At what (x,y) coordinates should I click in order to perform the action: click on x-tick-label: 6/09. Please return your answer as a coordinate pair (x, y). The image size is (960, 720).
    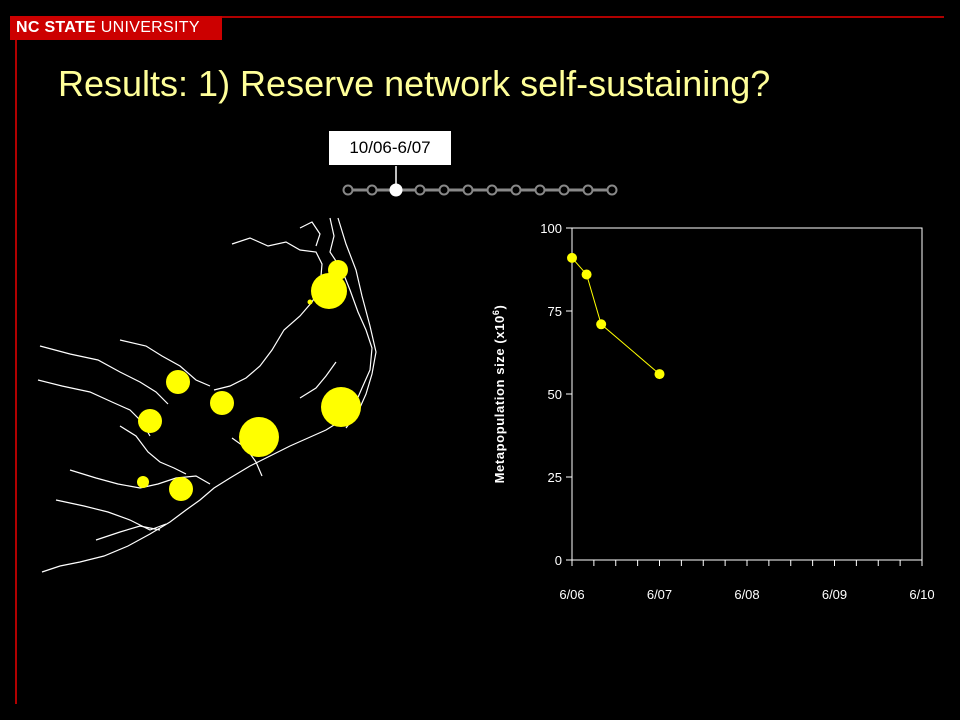
    Looking at the image, I should click on (834, 594).